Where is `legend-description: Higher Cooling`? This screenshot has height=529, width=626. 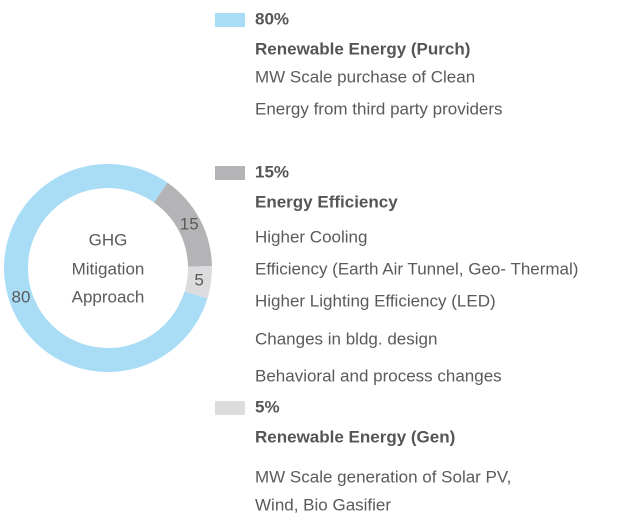
legend-description: Higher Cooling is located at coordinates (311, 236).